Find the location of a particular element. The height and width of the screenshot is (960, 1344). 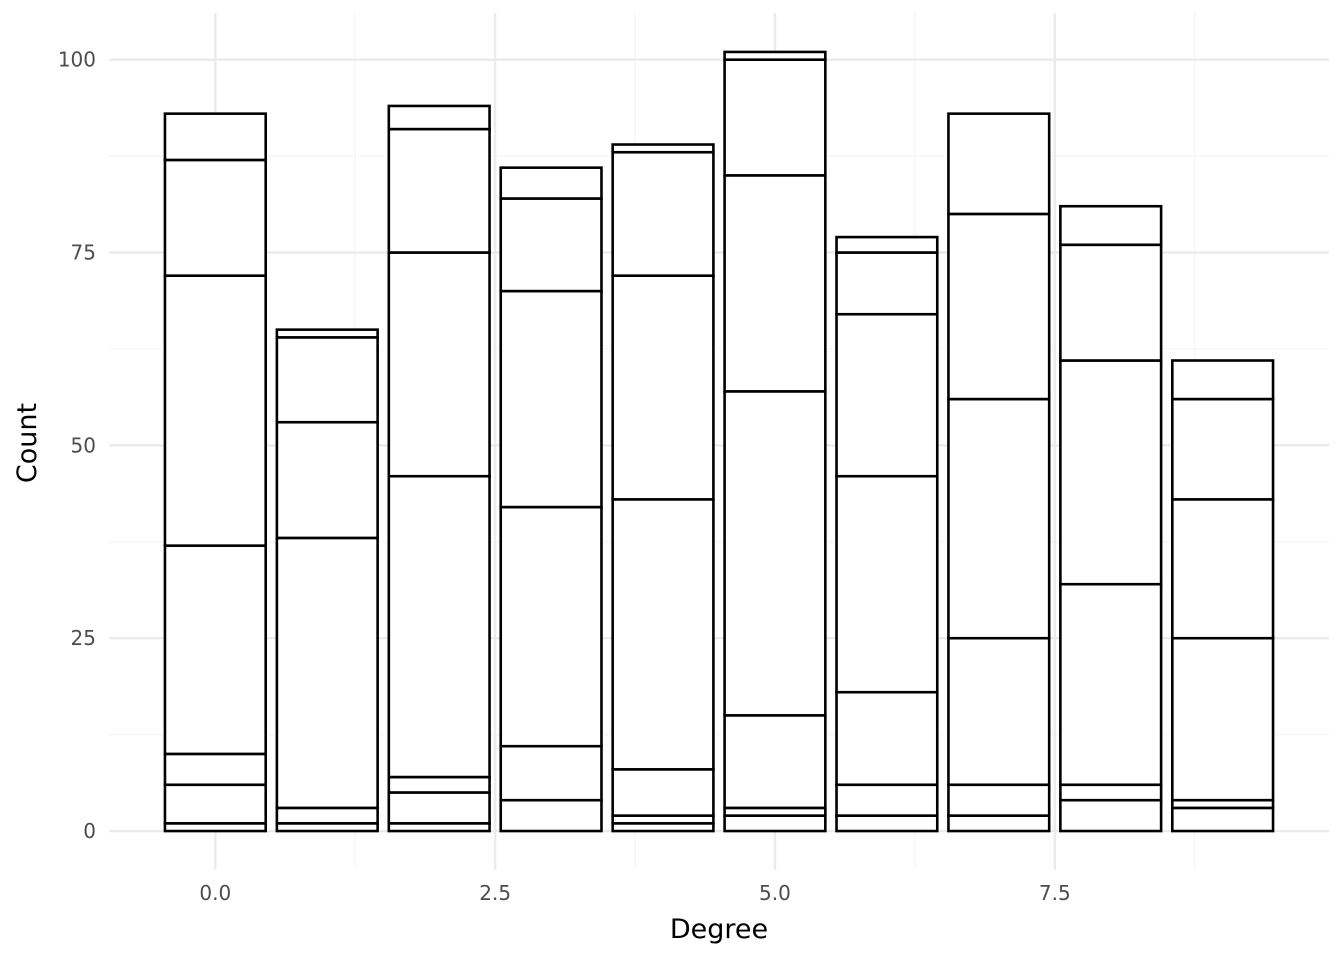

y-tick-label: 75 is located at coordinates (83, 253).